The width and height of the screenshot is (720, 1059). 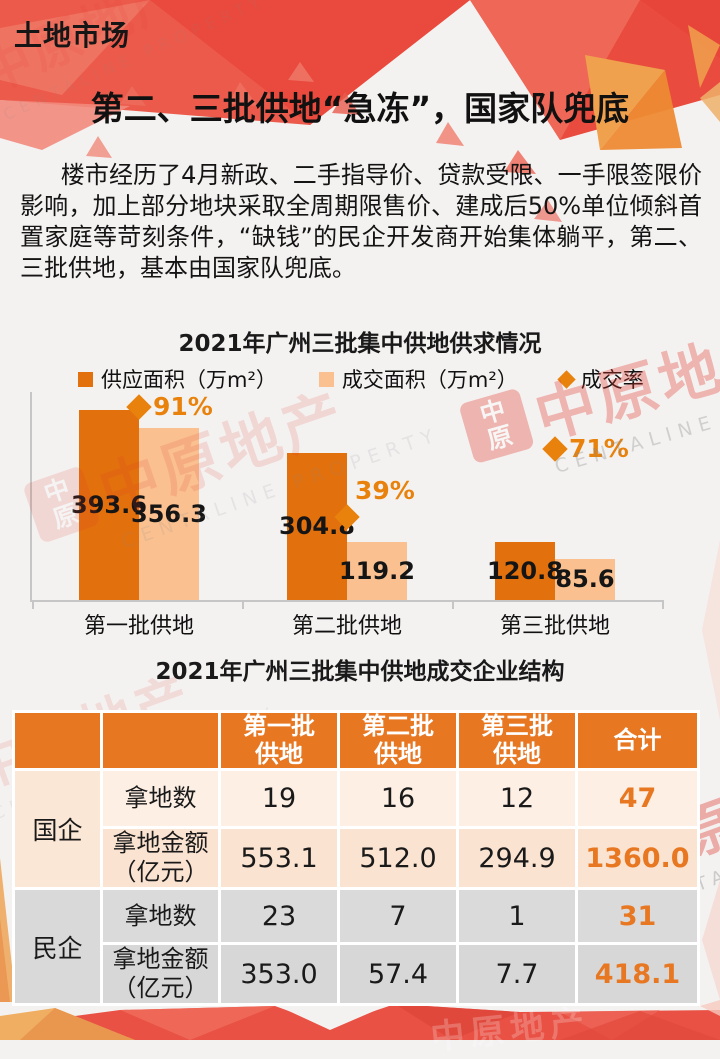 What do you see at coordinates (189, 380) in the screenshot?
I see `legend-label-supply-area: 供应面积（万m²）` at bounding box center [189, 380].